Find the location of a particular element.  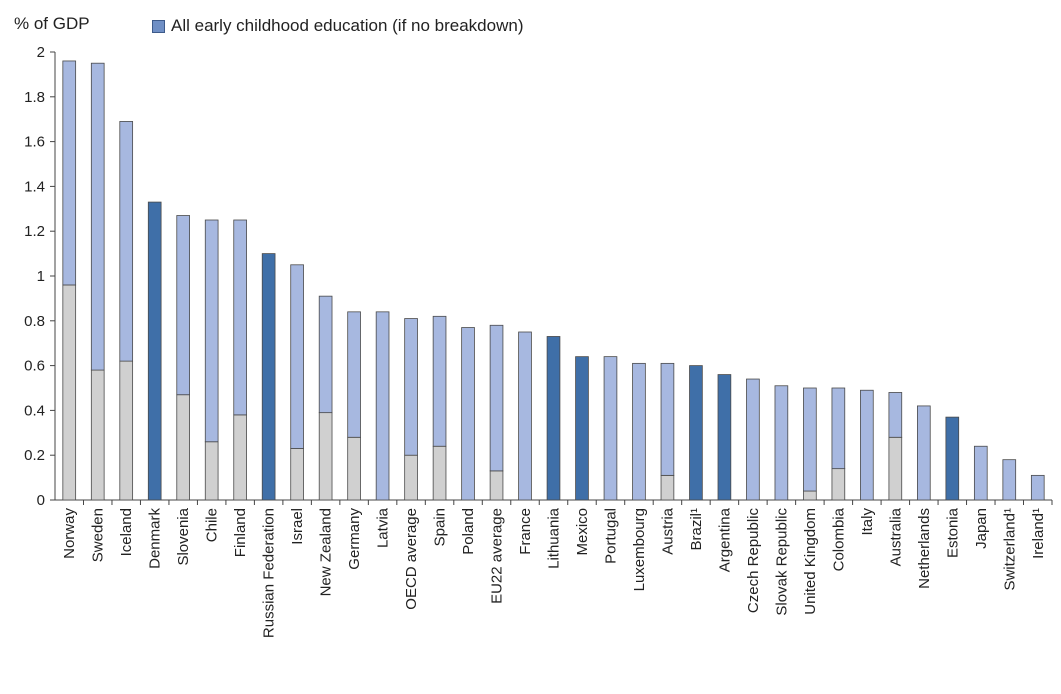

y-tick-label: 1.8 is located at coordinates (34, 97).